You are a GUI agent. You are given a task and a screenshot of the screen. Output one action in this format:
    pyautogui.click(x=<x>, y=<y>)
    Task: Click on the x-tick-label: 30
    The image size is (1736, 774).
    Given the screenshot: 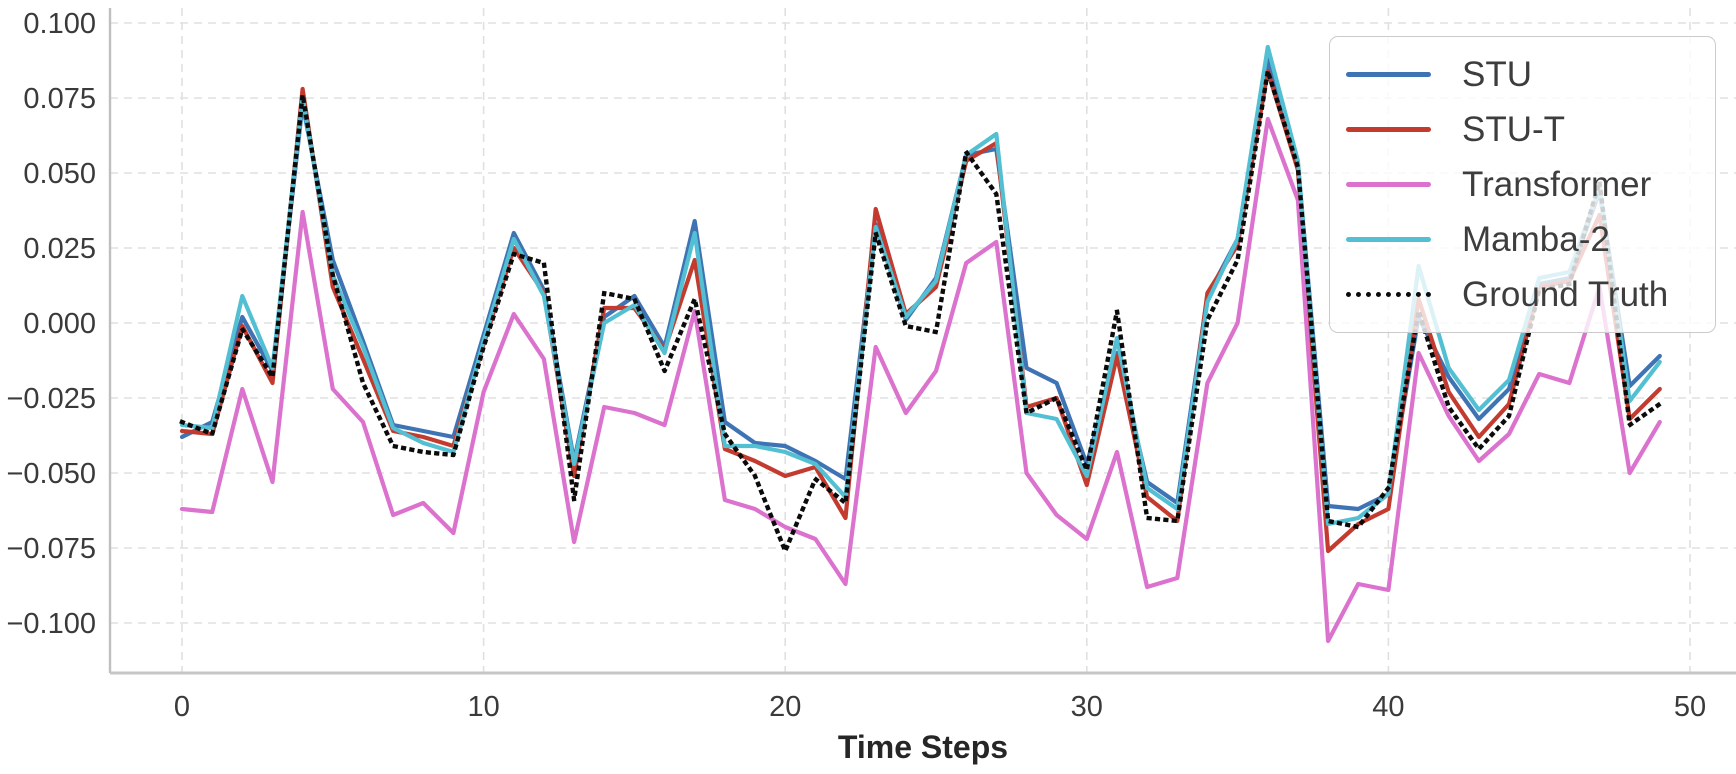 What is the action you would take?
    pyautogui.click(x=1087, y=707)
    